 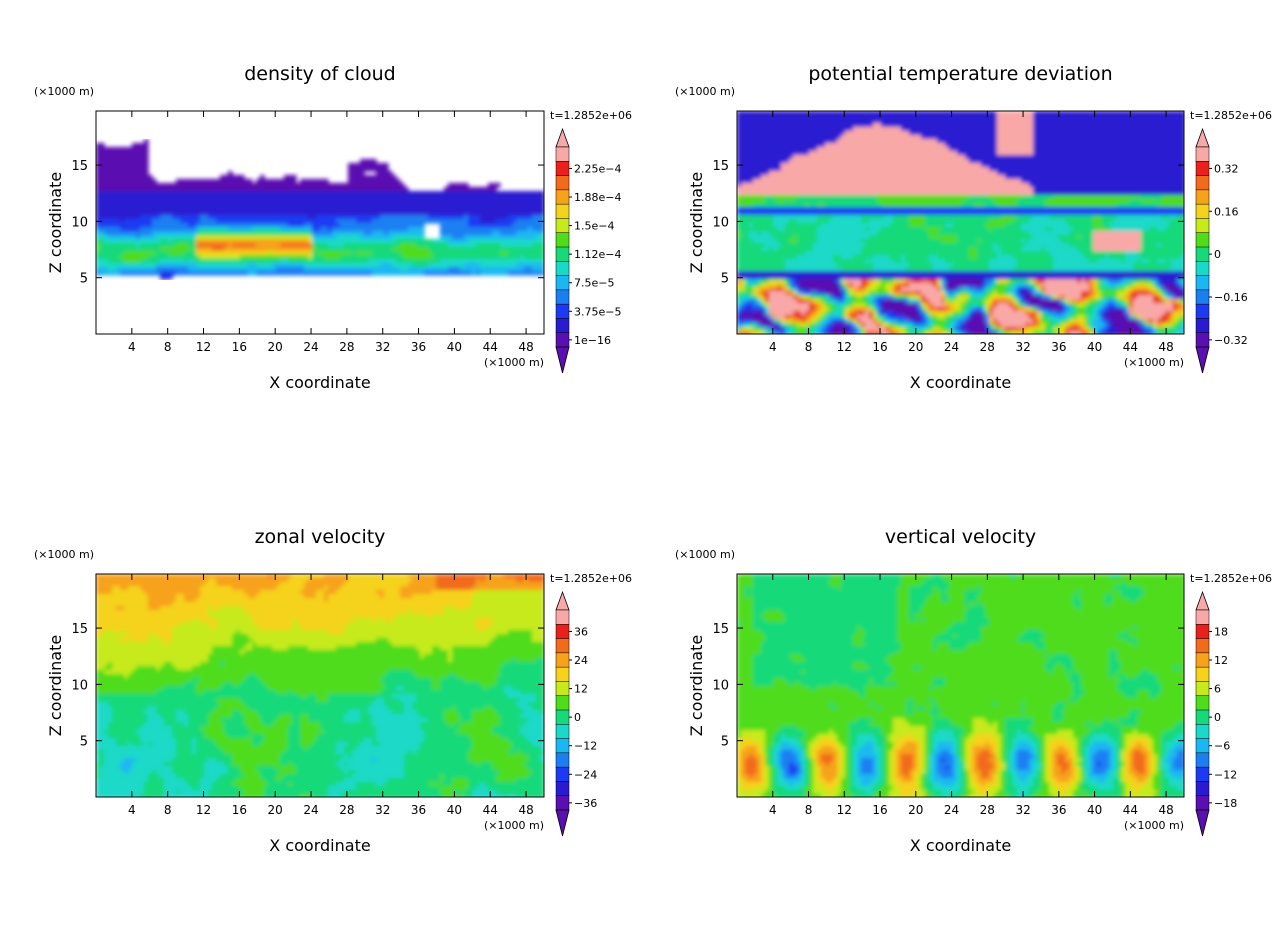 What do you see at coordinates (1226, 211) in the screenshot?
I see `colorbar-label: 0.16` at bounding box center [1226, 211].